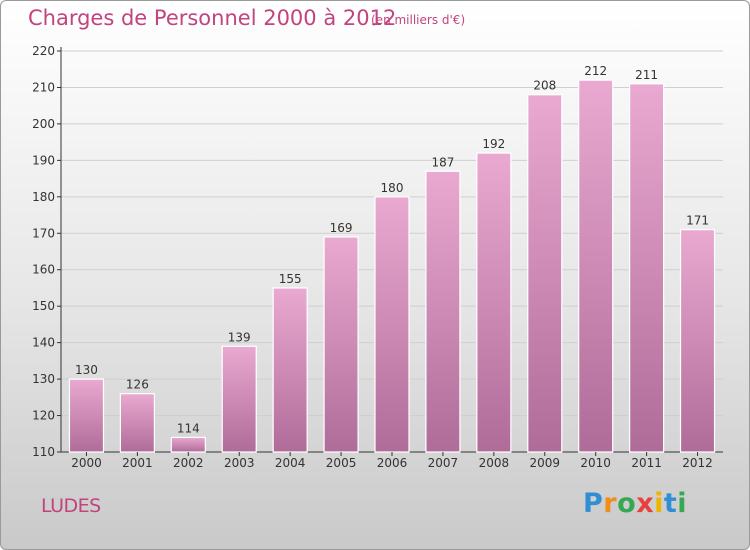 This screenshot has height=550, width=750. Describe the element at coordinates (43, 452) in the screenshot. I see `y-tick-label: 110` at that location.